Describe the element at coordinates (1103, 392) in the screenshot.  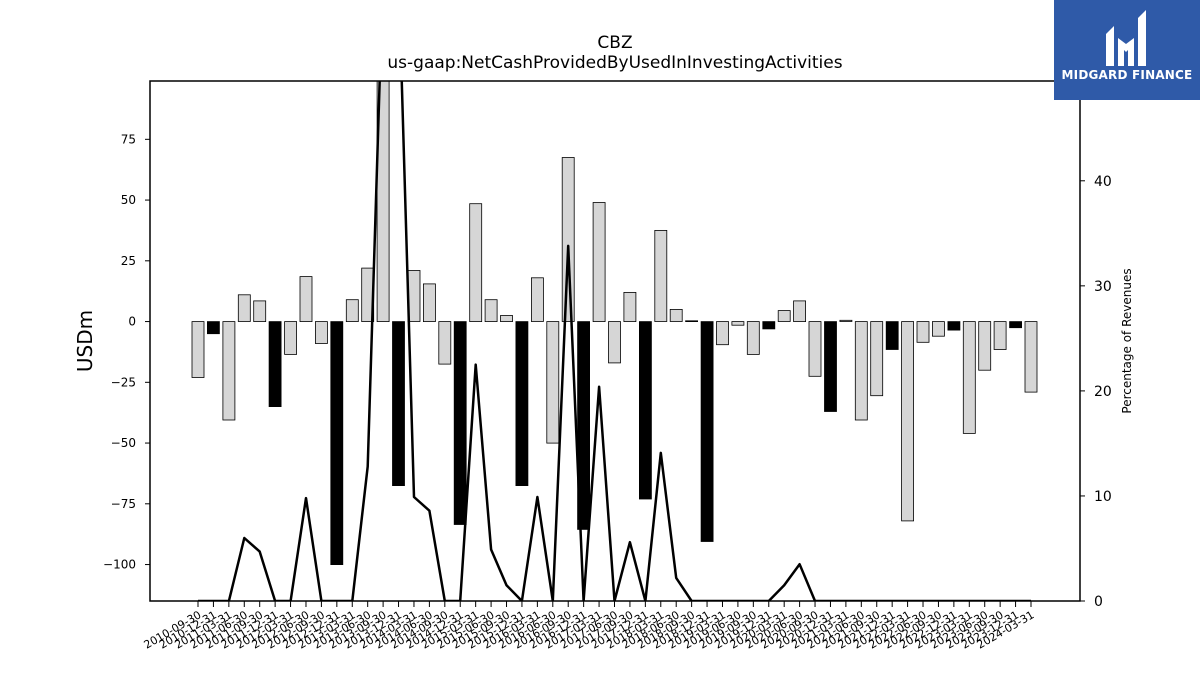
I see `y2-tick-label: 20` at that location.